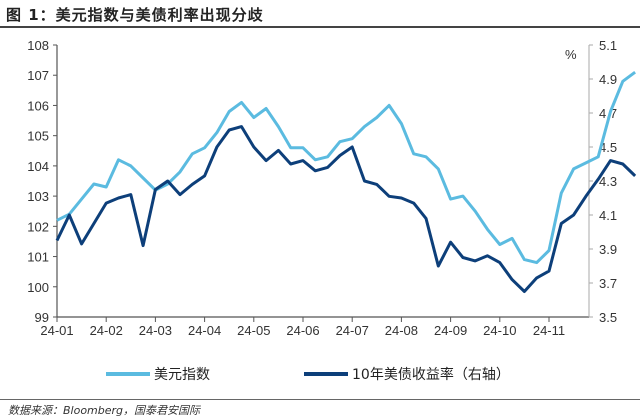 Image resolution: width=640 pixels, height=418 pixels. I want to click on left-tick-label: 107, so click(38, 75).